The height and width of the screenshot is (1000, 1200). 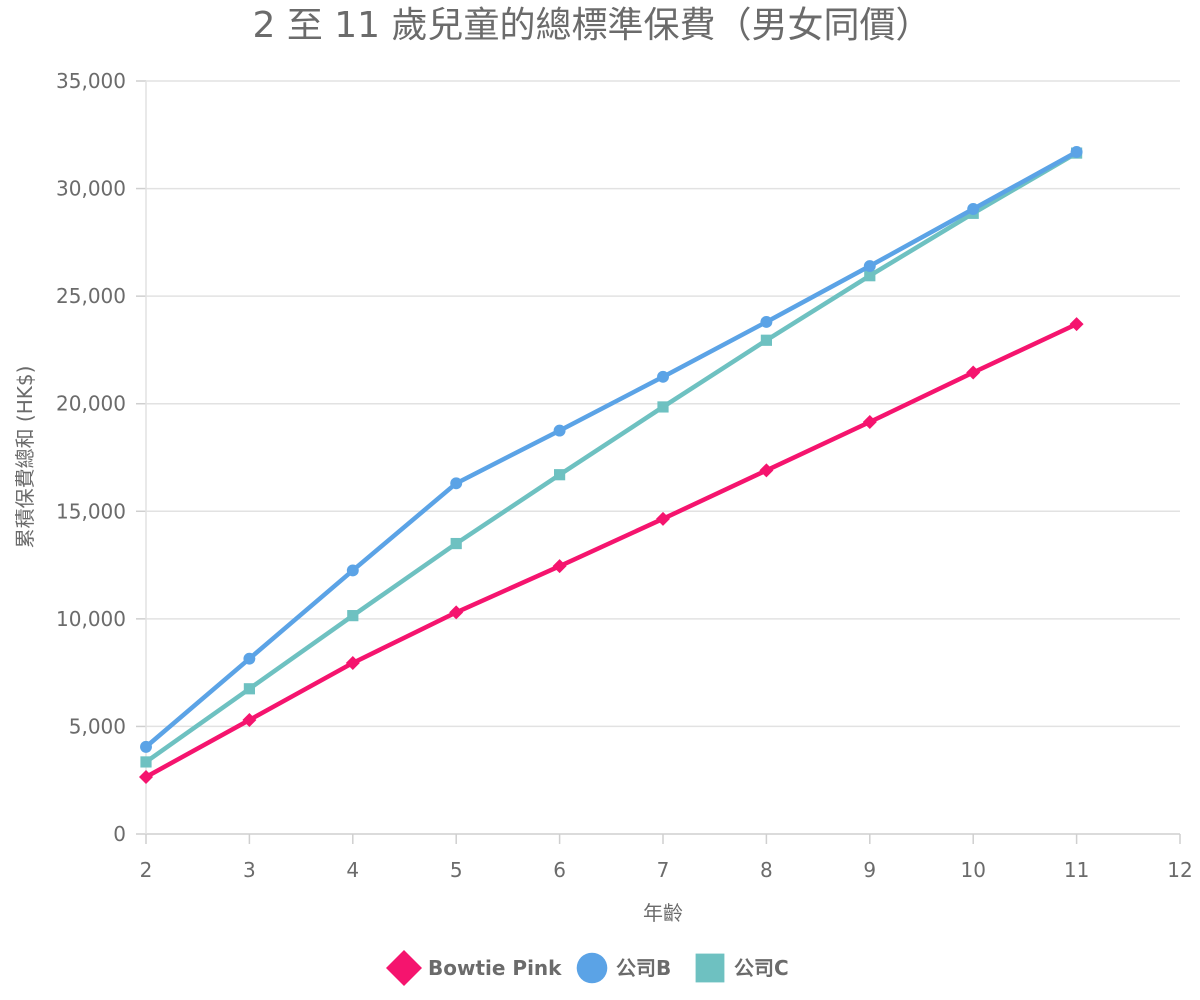 I want to click on x-tick-label: 10, so click(x=972, y=870).